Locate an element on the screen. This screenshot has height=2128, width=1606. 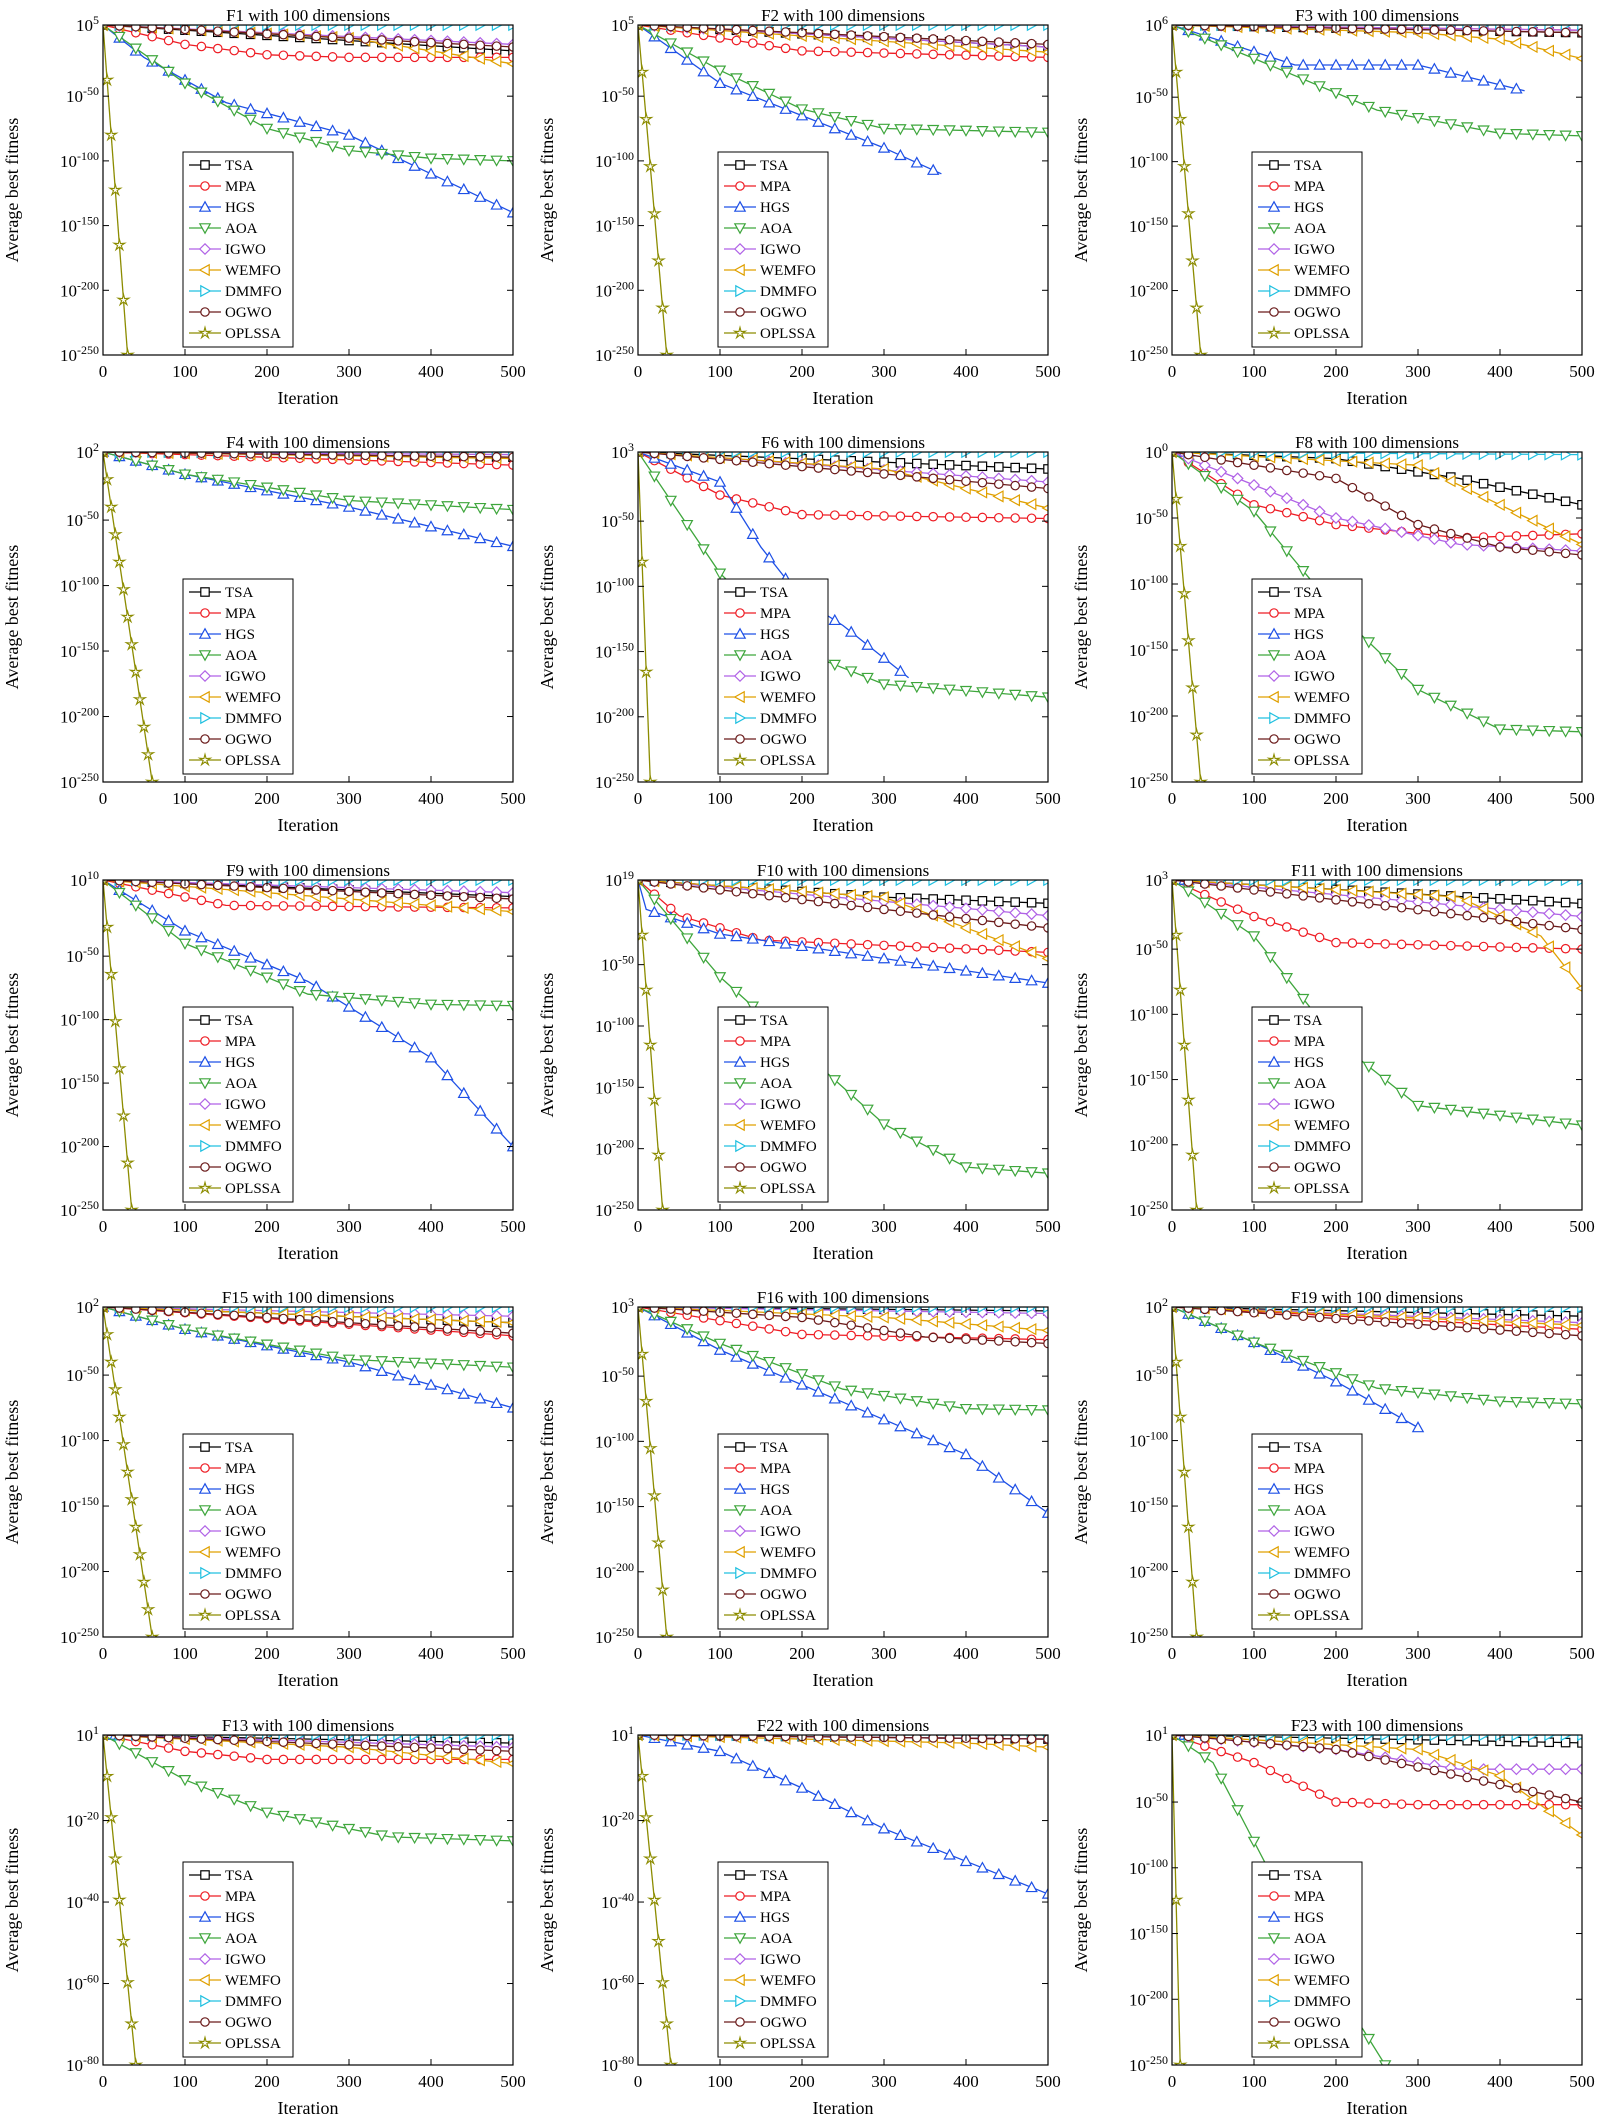
x-axis-label: Iteration is located at coordinates (308, 1253).